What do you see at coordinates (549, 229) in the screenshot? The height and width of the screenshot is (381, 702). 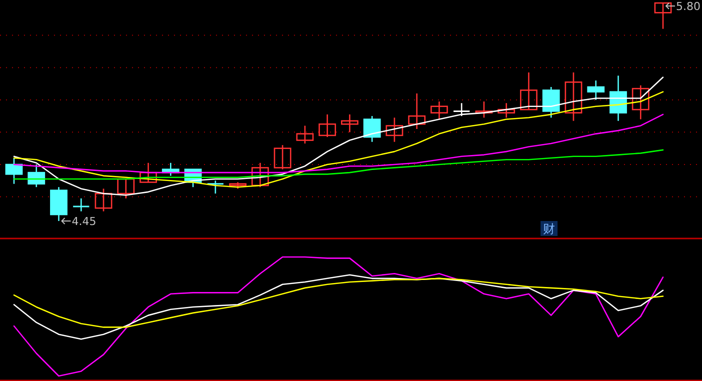 I see `text: 财` at bounding box center [549, 229].